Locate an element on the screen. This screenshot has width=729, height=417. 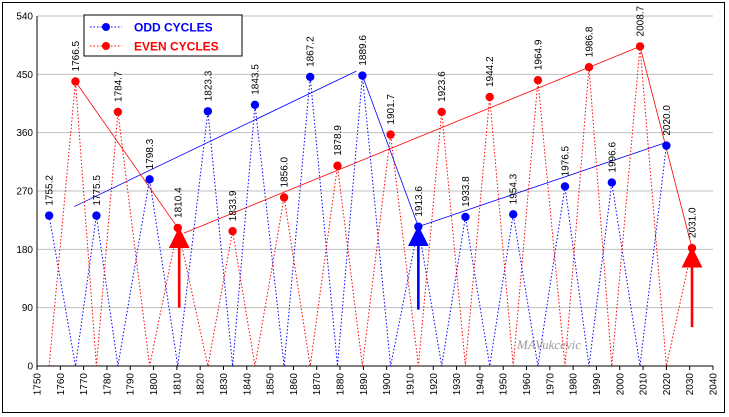
x-tick-label: 1790 is located at coordinates (131, 384).